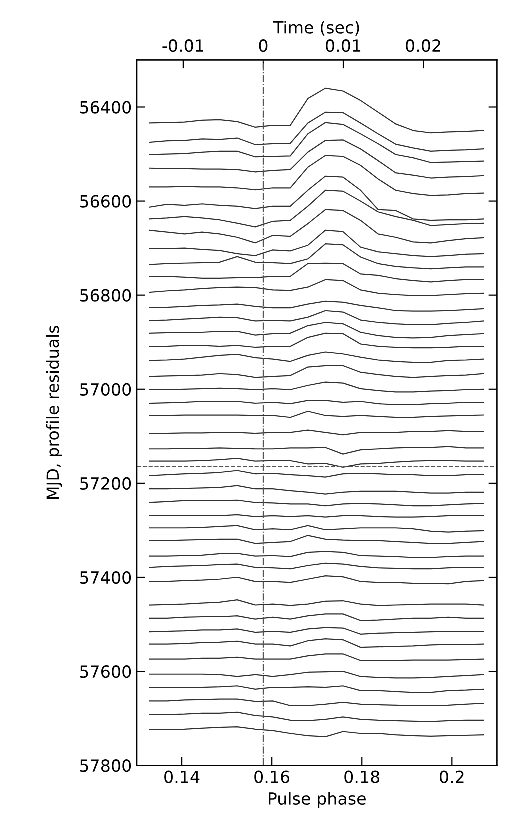 The image size is (525, 825). What do you see at coordinates (106, 201) in the screenshot?
I see `y-tick-label: 56600` at bounding box center [106, 201].